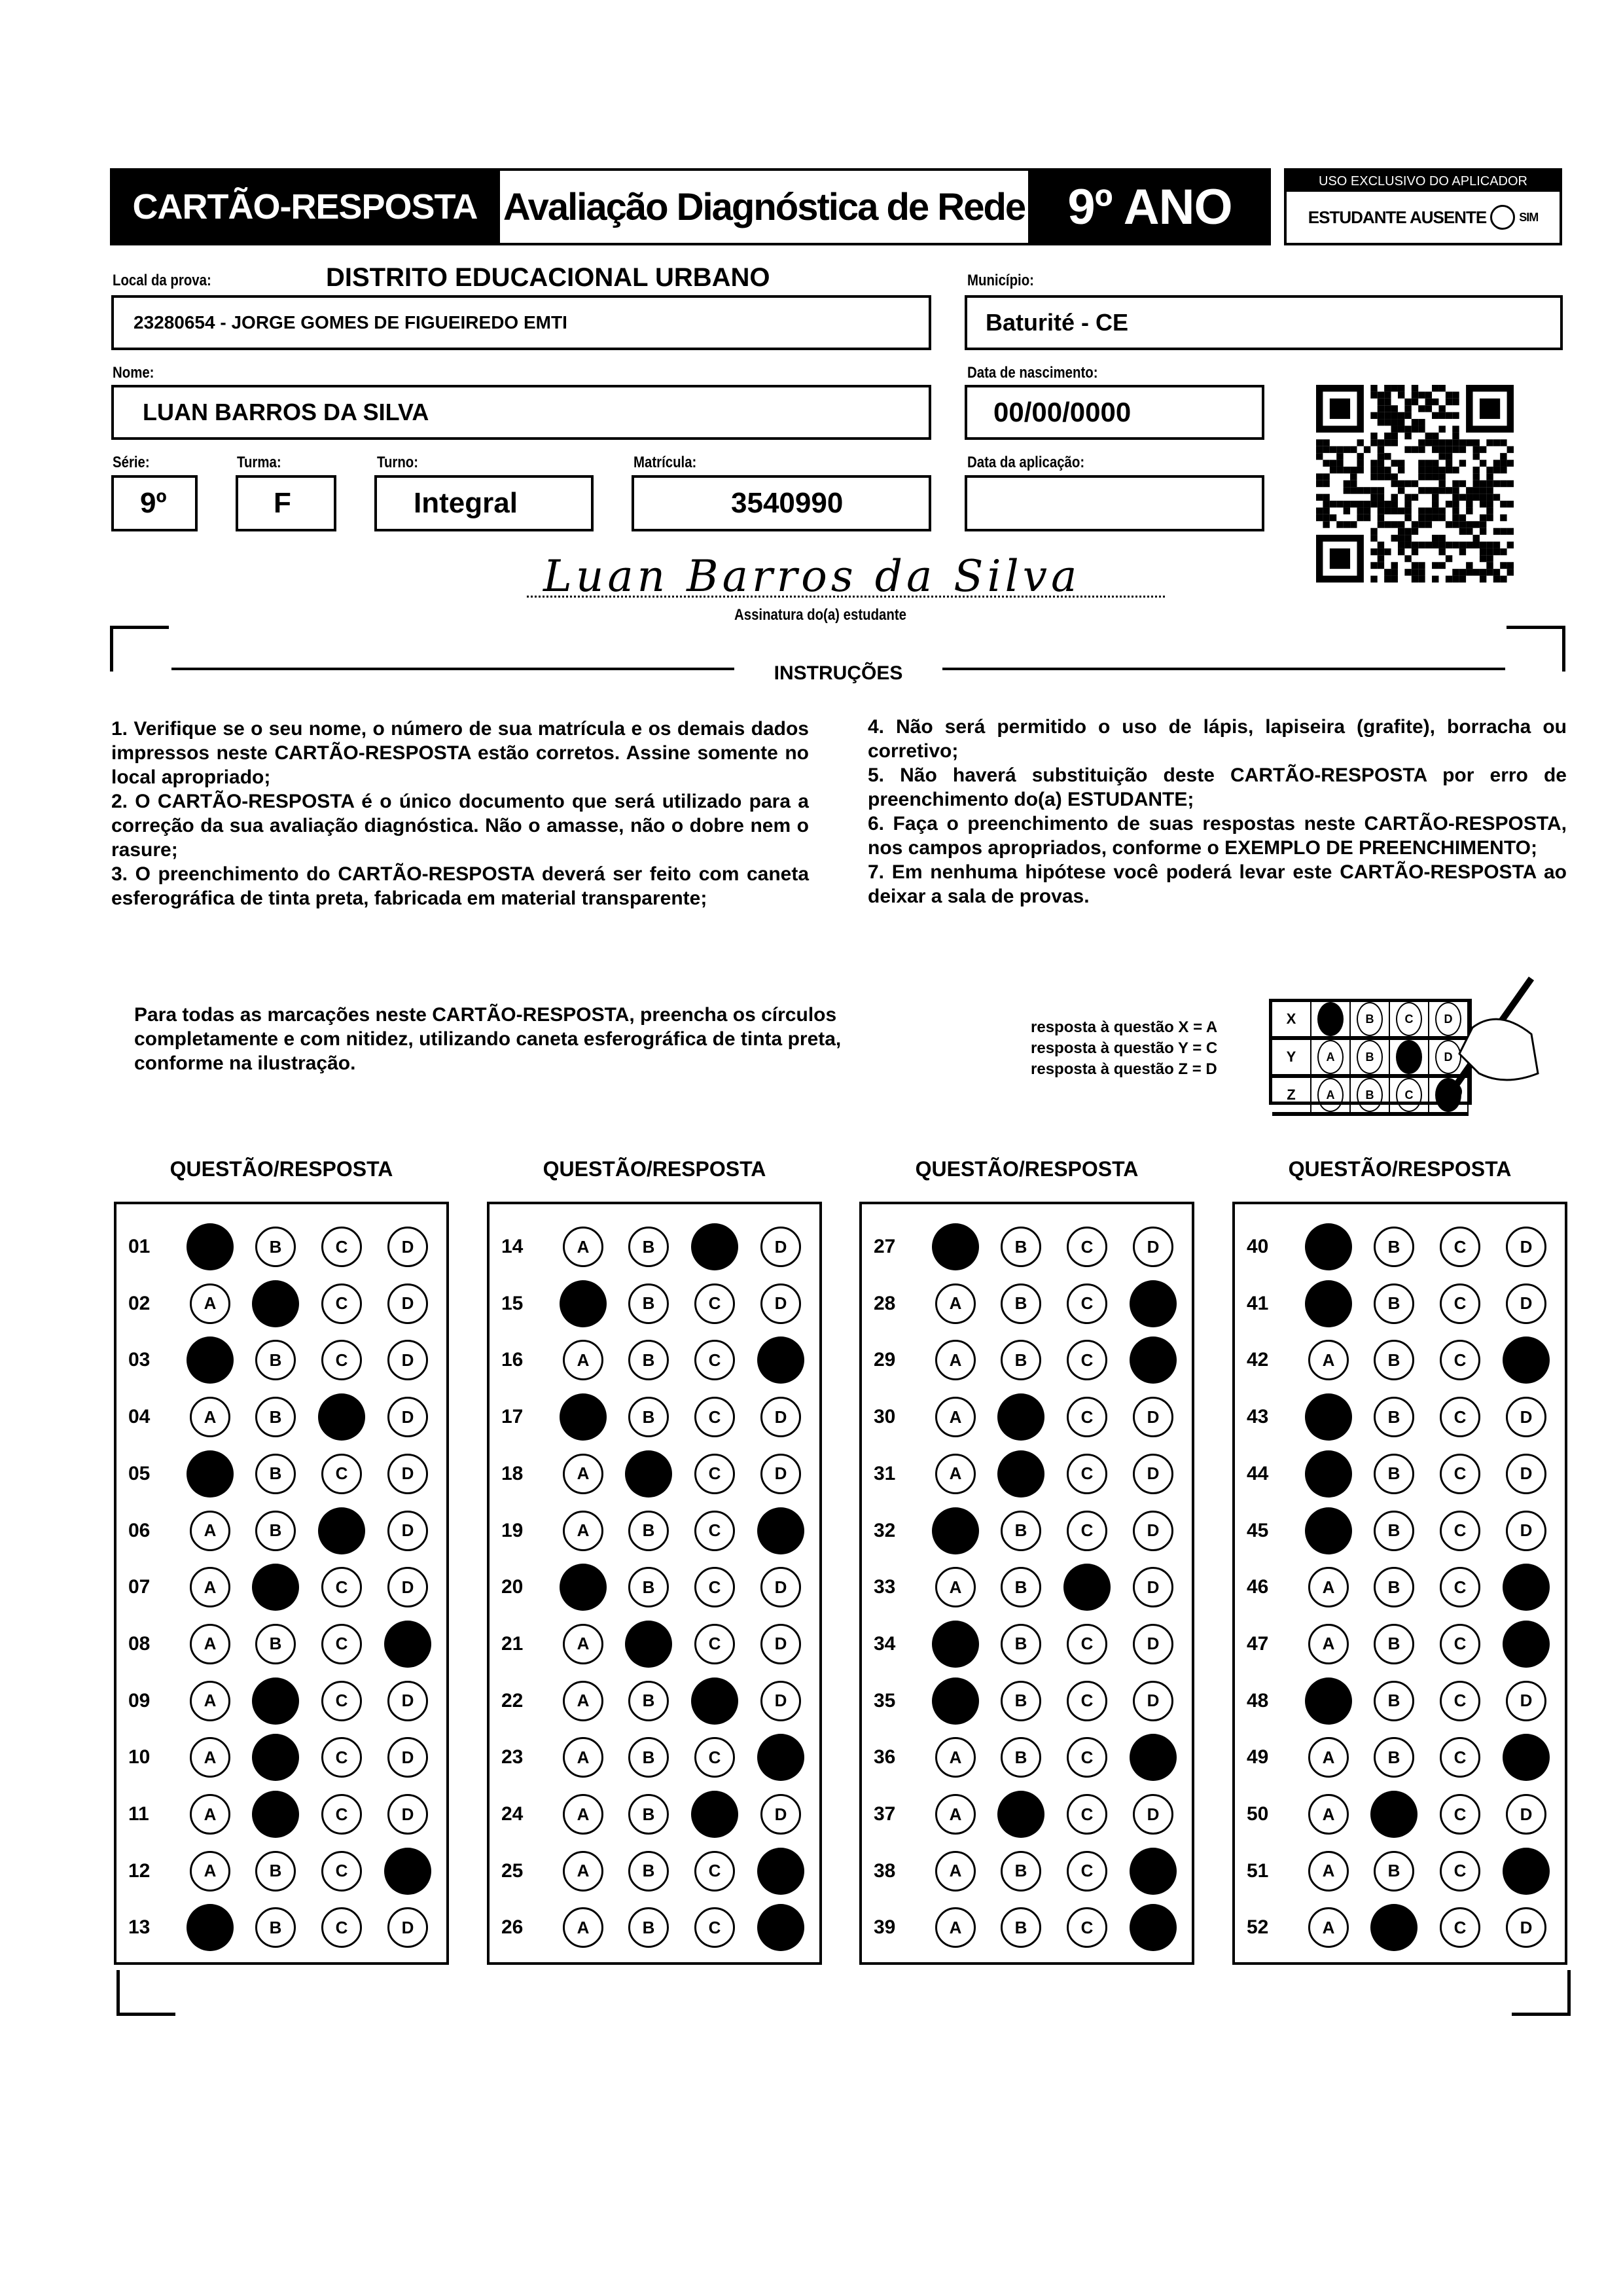  Describe the element at coordinates (210, 1814) in the screenshot. I see `bubble-q11-a: A` at that location.